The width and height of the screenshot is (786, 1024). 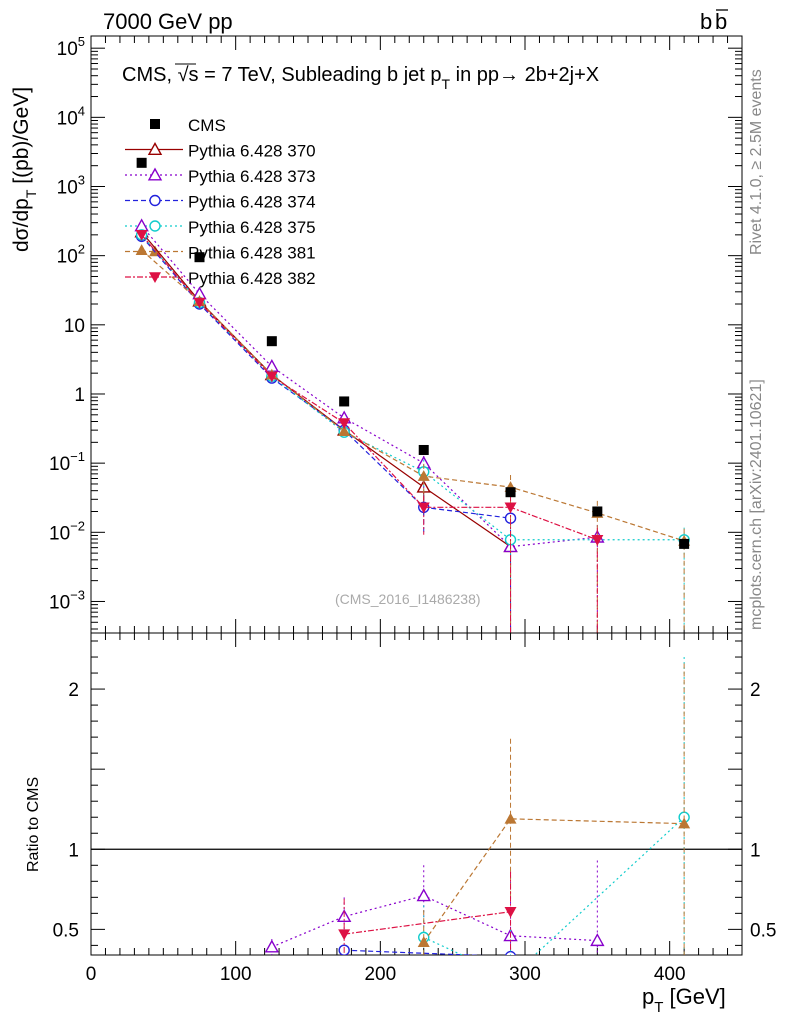 I want to click on xlabel-unit: [GeV], so click(x=694, y=996).